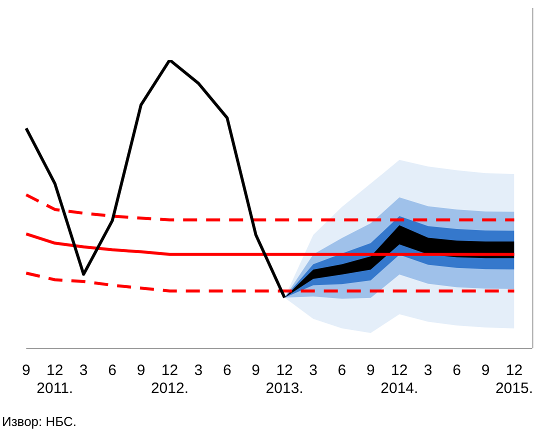 The width and height of the screenshot is (547, 447). Describe the element at coordinates (40, 421) in the screenshot. I see `text: Извор: НБС.` at that location.